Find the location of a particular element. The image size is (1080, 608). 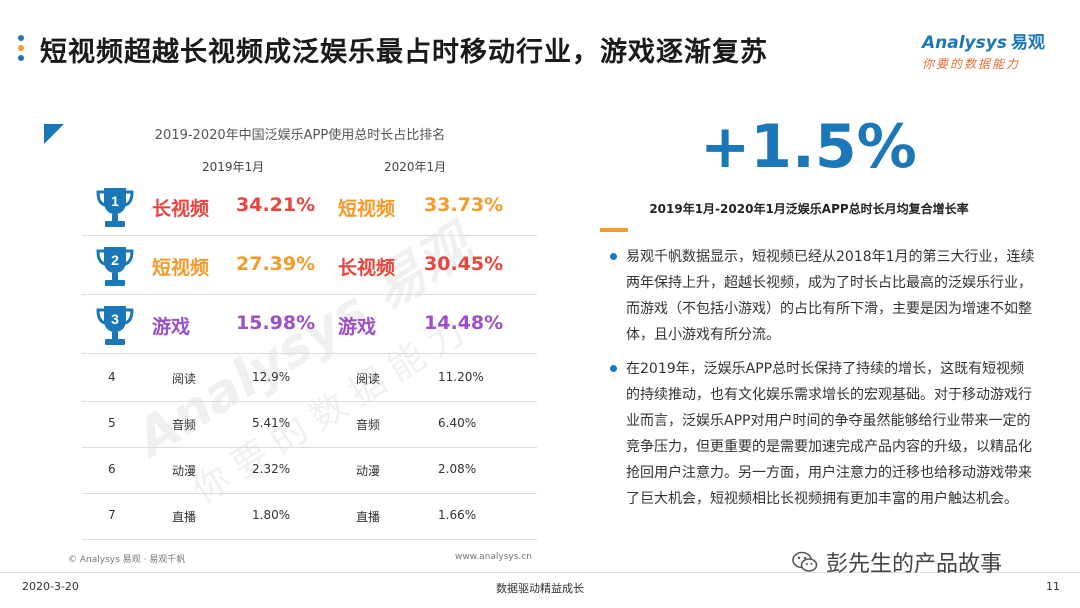

trophy-icon: 2 is located at coordinates (115, 266).